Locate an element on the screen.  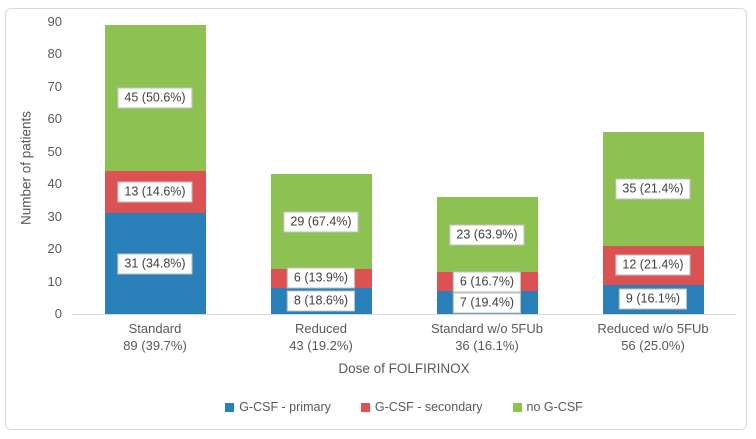
category-total: 56 (25.0%) is located at coordinates (653, 345).